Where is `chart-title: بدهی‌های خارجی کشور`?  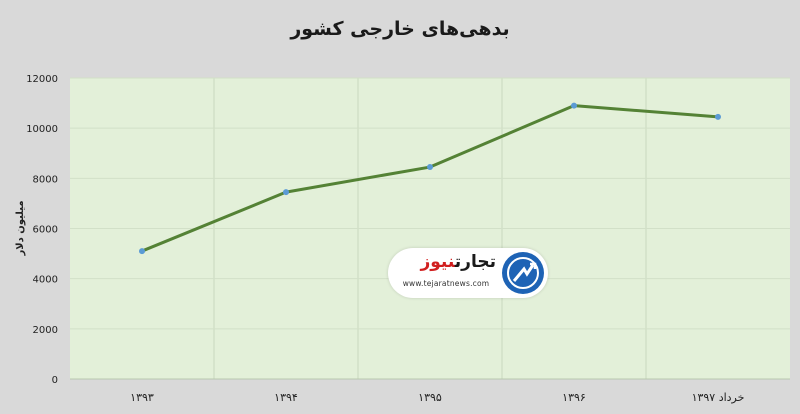
chart-title: بدهی‌های خارجی کشور is located at coordinates (400, 29).